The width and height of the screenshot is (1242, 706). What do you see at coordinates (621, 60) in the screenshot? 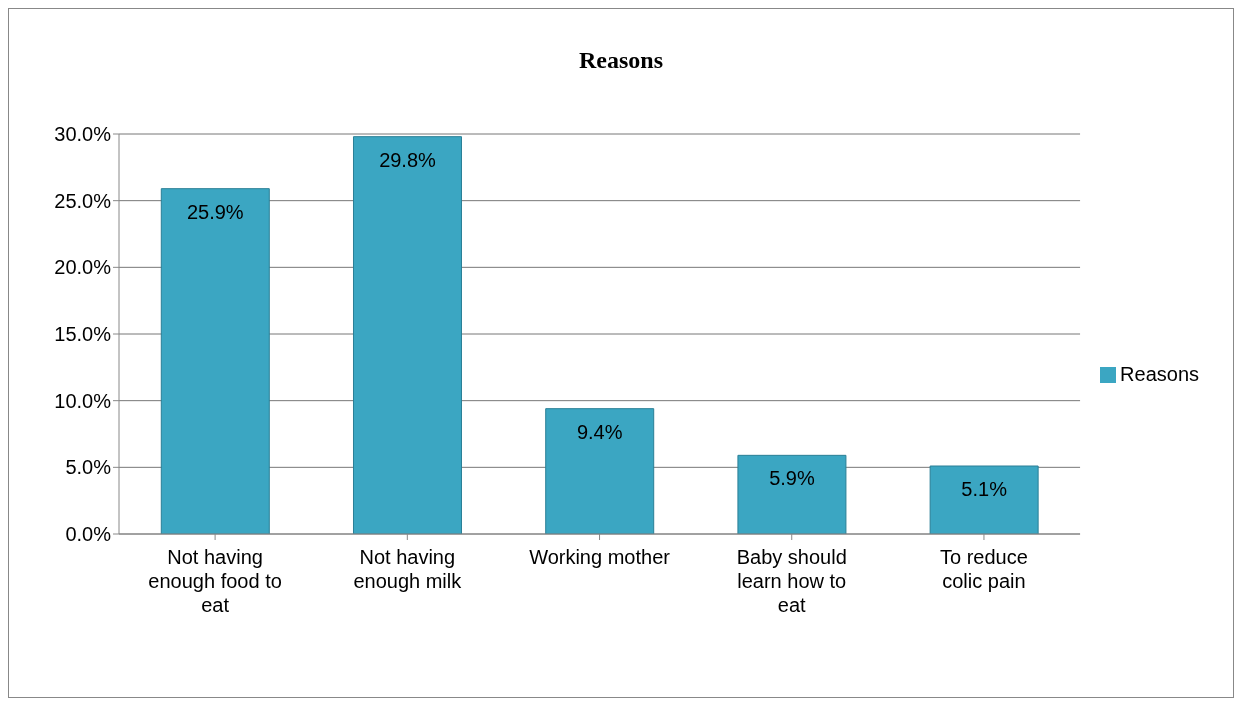
I see `chart-title: Reasons` at bounding box center [621, 60].